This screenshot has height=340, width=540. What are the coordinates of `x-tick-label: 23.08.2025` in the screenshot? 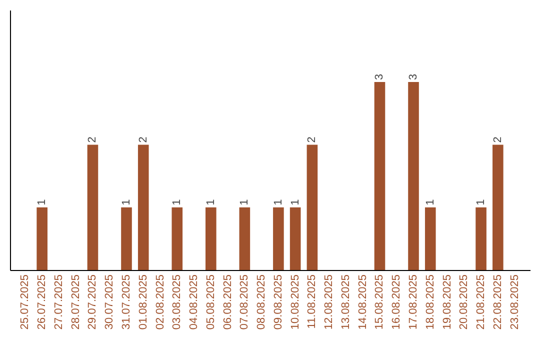 It's located at (514, 302).